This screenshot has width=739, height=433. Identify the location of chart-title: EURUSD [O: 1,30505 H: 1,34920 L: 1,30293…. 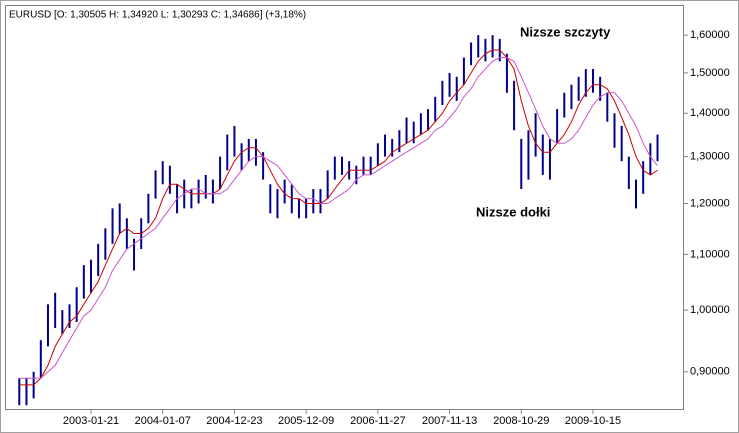
(157, 15).